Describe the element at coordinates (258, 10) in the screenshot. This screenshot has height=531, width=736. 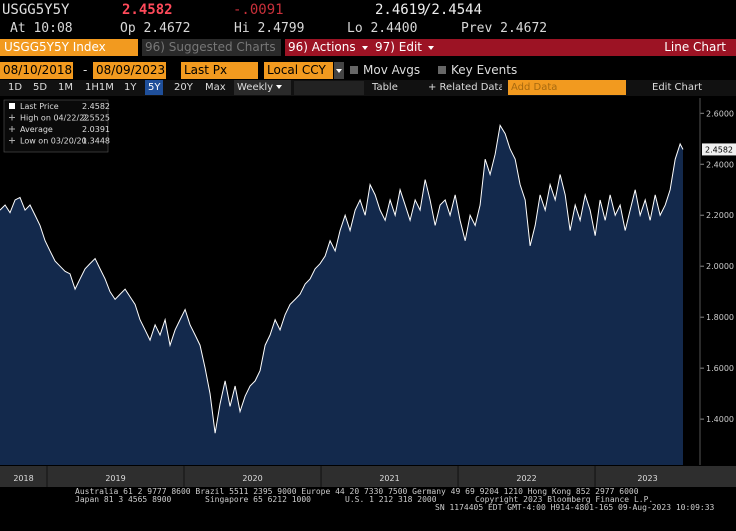
I see `change: -.0091` at that location.